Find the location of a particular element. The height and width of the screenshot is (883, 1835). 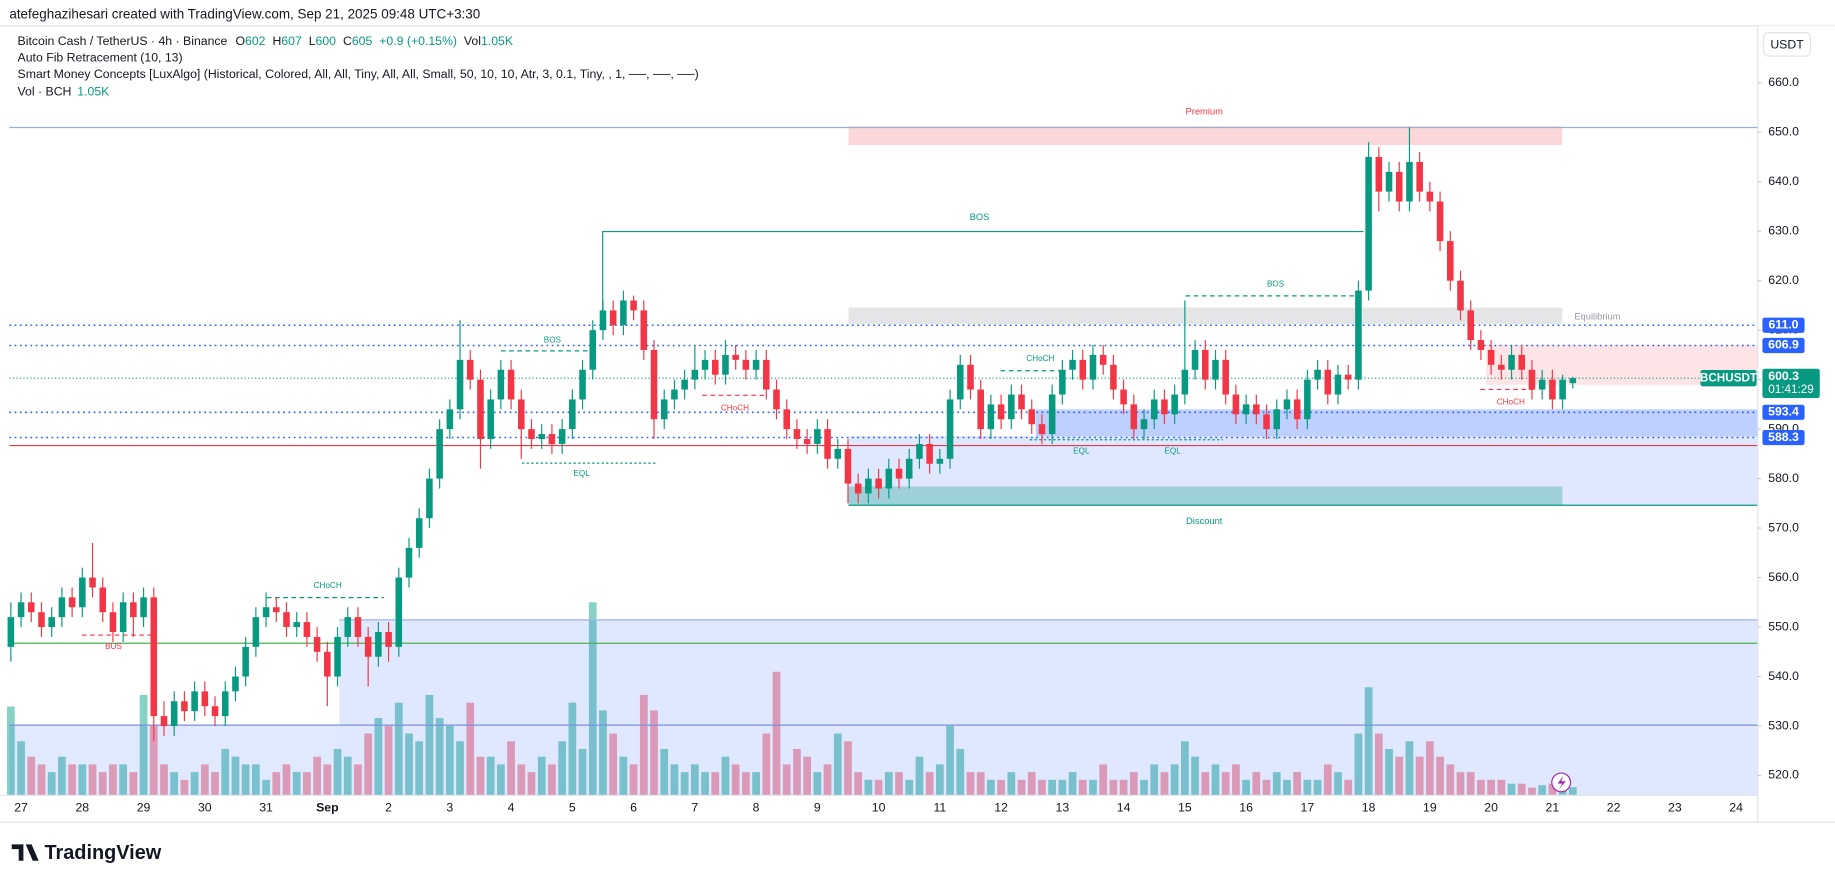

open-value: 602 is located at coordinates (255, 41).